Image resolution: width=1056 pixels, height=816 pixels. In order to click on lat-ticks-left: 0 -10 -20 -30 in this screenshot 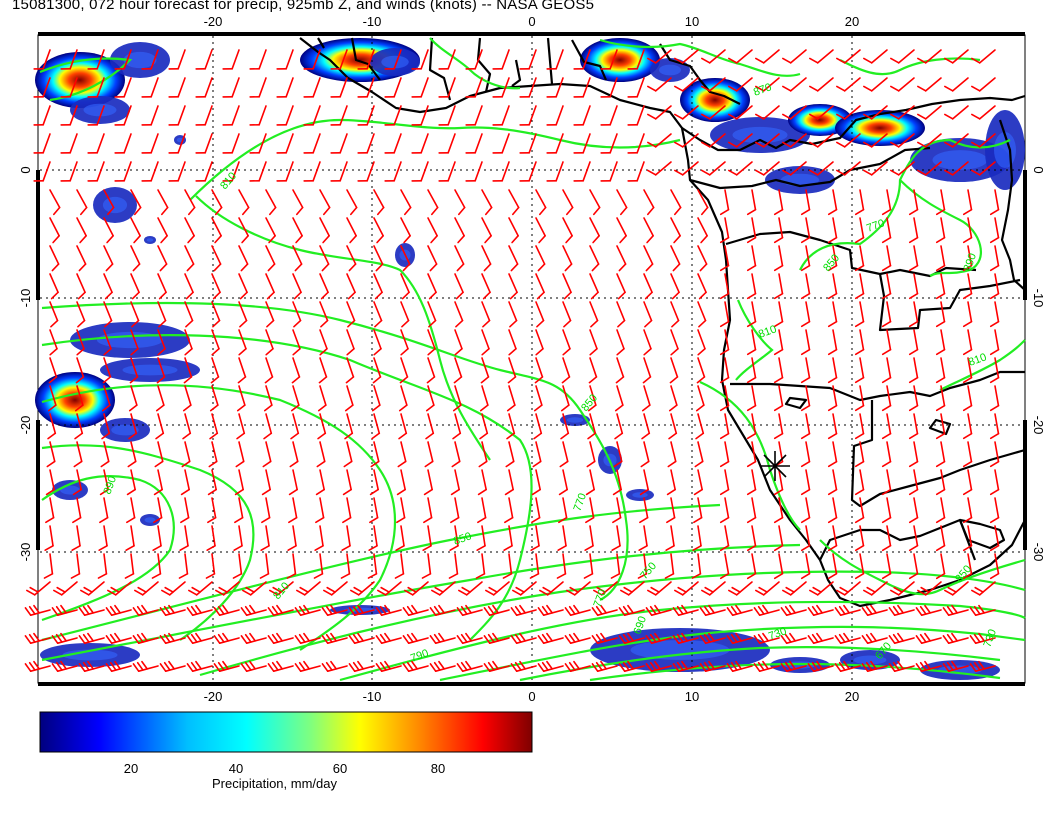, I will do `click(25, 363)`.